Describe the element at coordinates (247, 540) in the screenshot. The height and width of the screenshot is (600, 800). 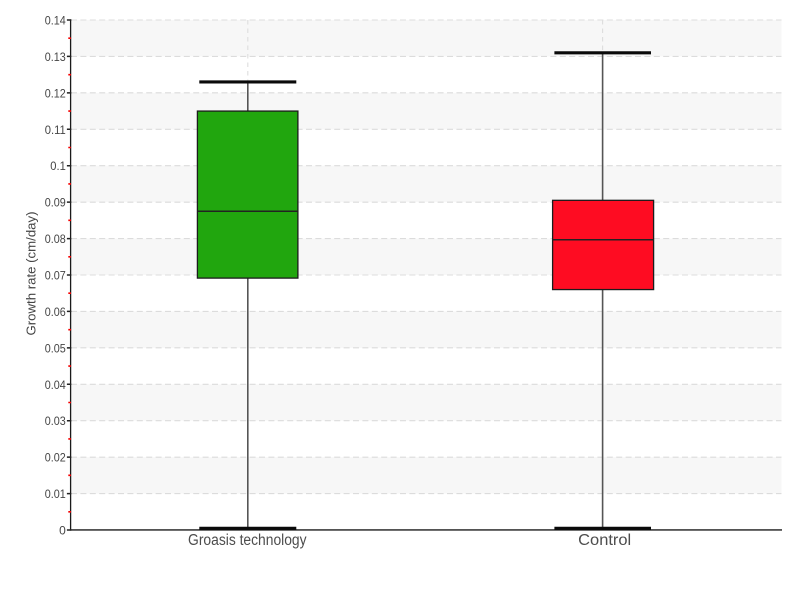
I see `svg-text: Groasis technology` at that location.